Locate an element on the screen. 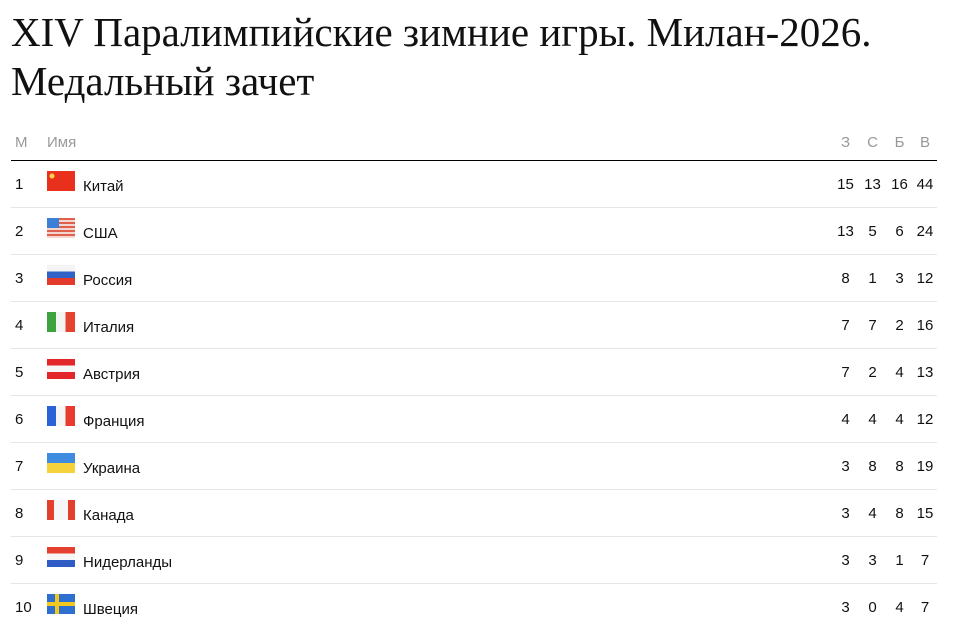 The width and height of the screenshot is (955, 630). country-name: Австрия is located at coordinates (111, 374).